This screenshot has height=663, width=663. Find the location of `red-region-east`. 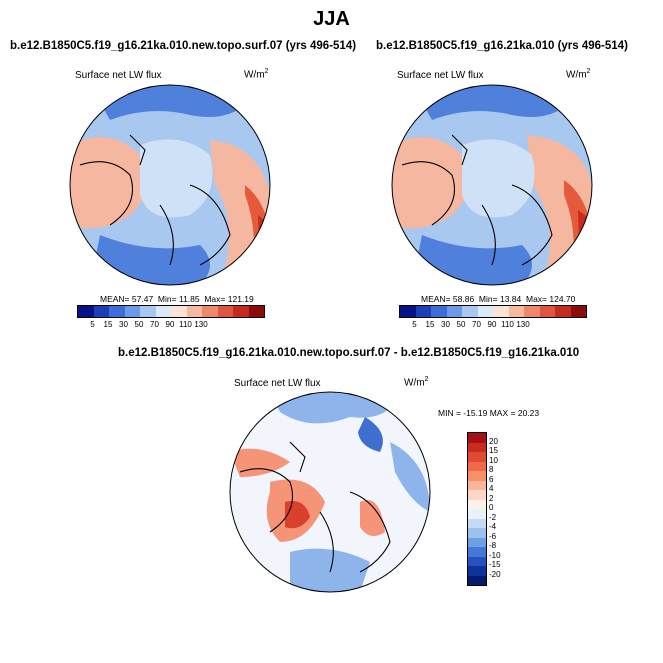

red-region-east is located at coordinates (372, 518).